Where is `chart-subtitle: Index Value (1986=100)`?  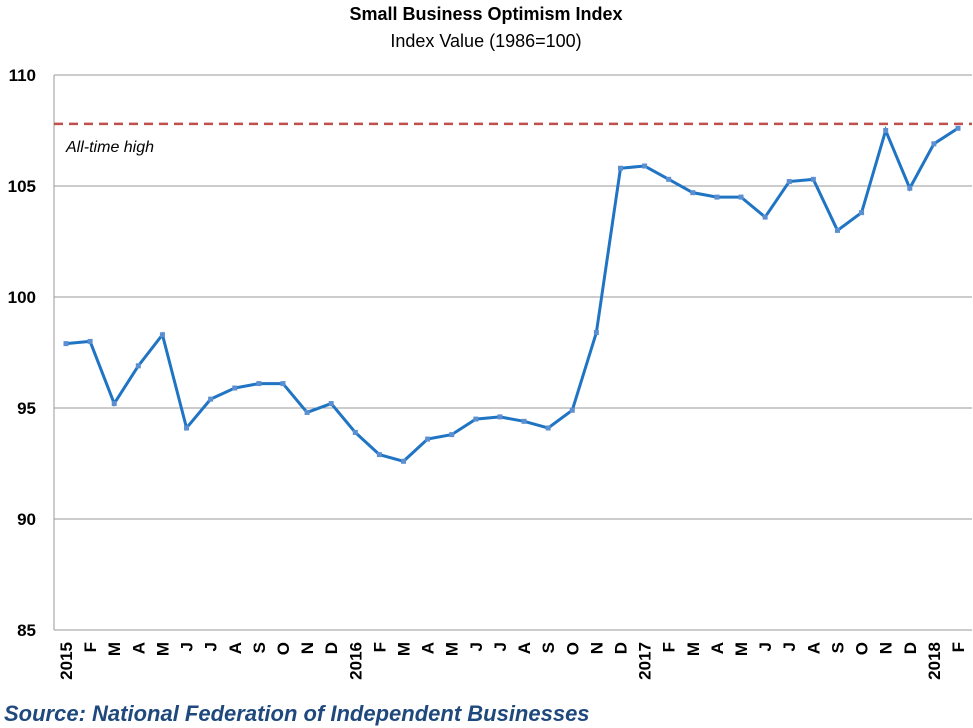 chart-subtitle: Index Value (1986=100) is located at coordinates (485, 41).